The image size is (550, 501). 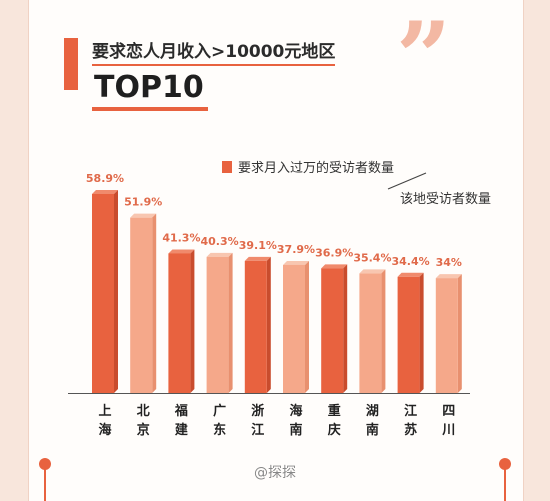 I want to click on data-label: 36.9%, so click(x=334, y=252).